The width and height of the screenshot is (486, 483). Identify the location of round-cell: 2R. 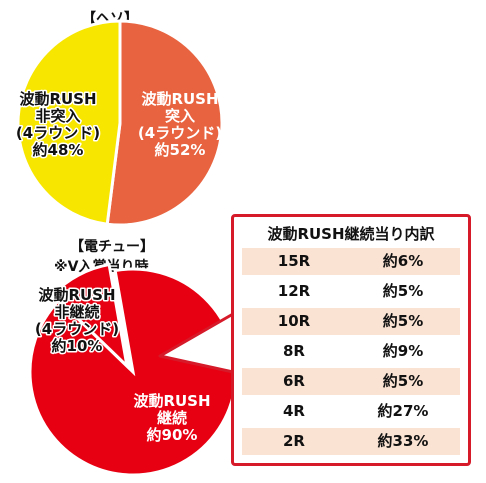
(294, 441).